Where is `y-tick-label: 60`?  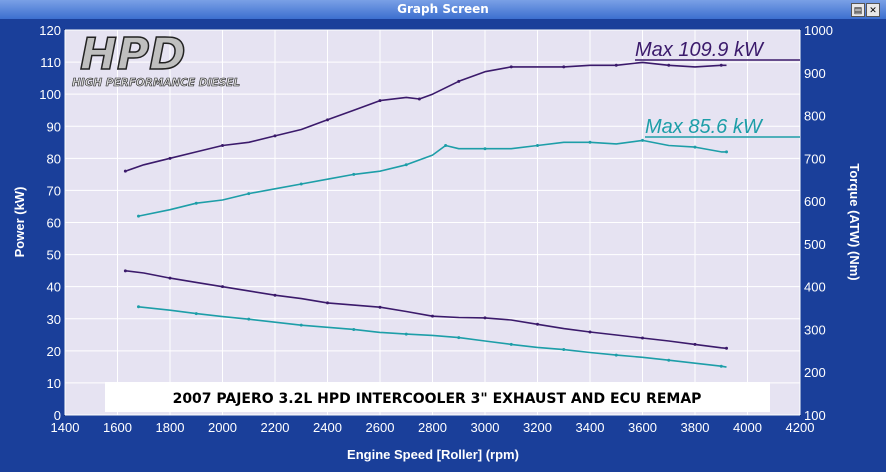 y-tick-label: 60 is located at coordinates (54, 223).